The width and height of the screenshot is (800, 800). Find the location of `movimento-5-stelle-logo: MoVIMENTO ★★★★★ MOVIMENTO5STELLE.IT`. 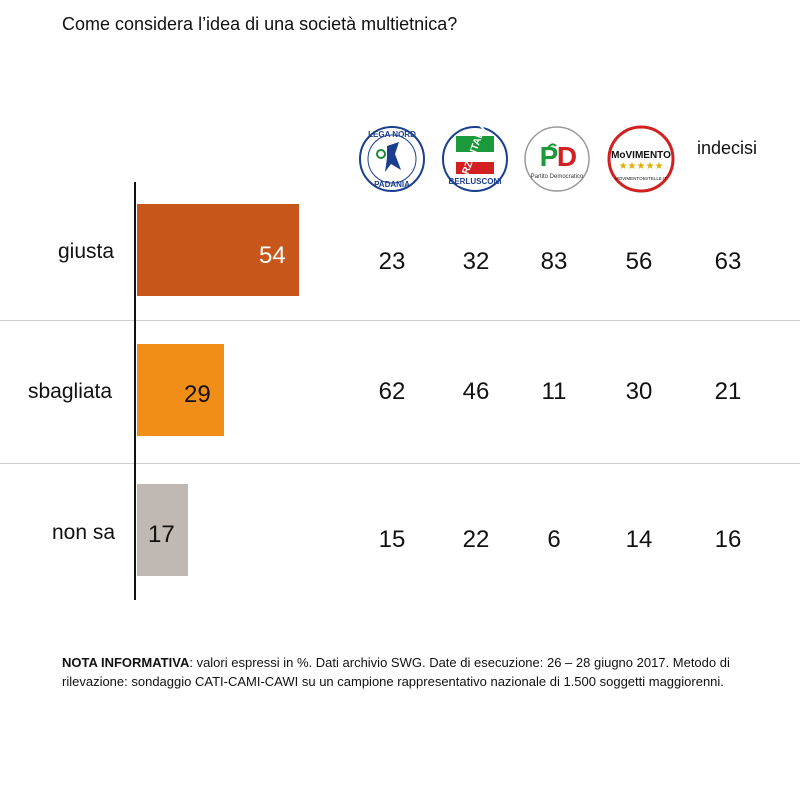

movimento-5-stelle-logo: MoVIMENTO ★★★★★ MOVIMENTO5STELLE.IT is located at coordinates (641, 159).